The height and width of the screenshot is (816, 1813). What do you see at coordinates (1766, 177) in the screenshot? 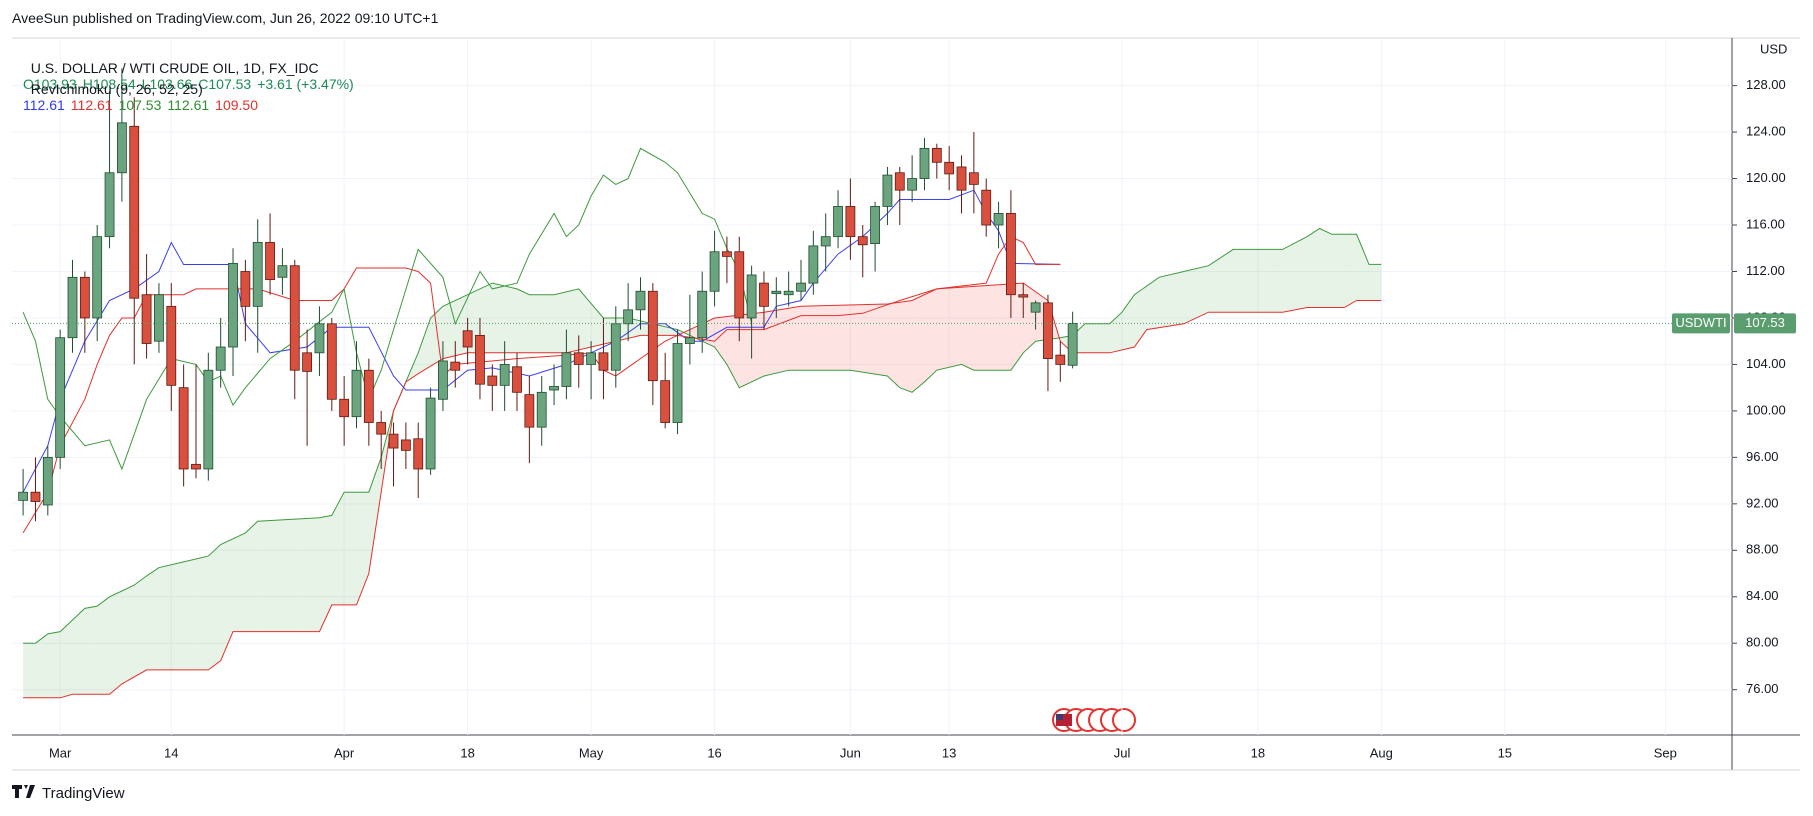
I see `y-tick-label: 120.00` at bounding box center [1766, 177].